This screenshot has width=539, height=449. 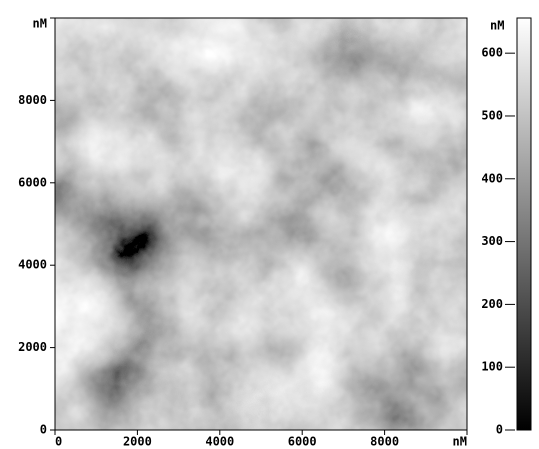 What do you see at coordinates (40, 24) in the screenshot?
I see `y-tick-label: nM` at bounding box center [40, 24].